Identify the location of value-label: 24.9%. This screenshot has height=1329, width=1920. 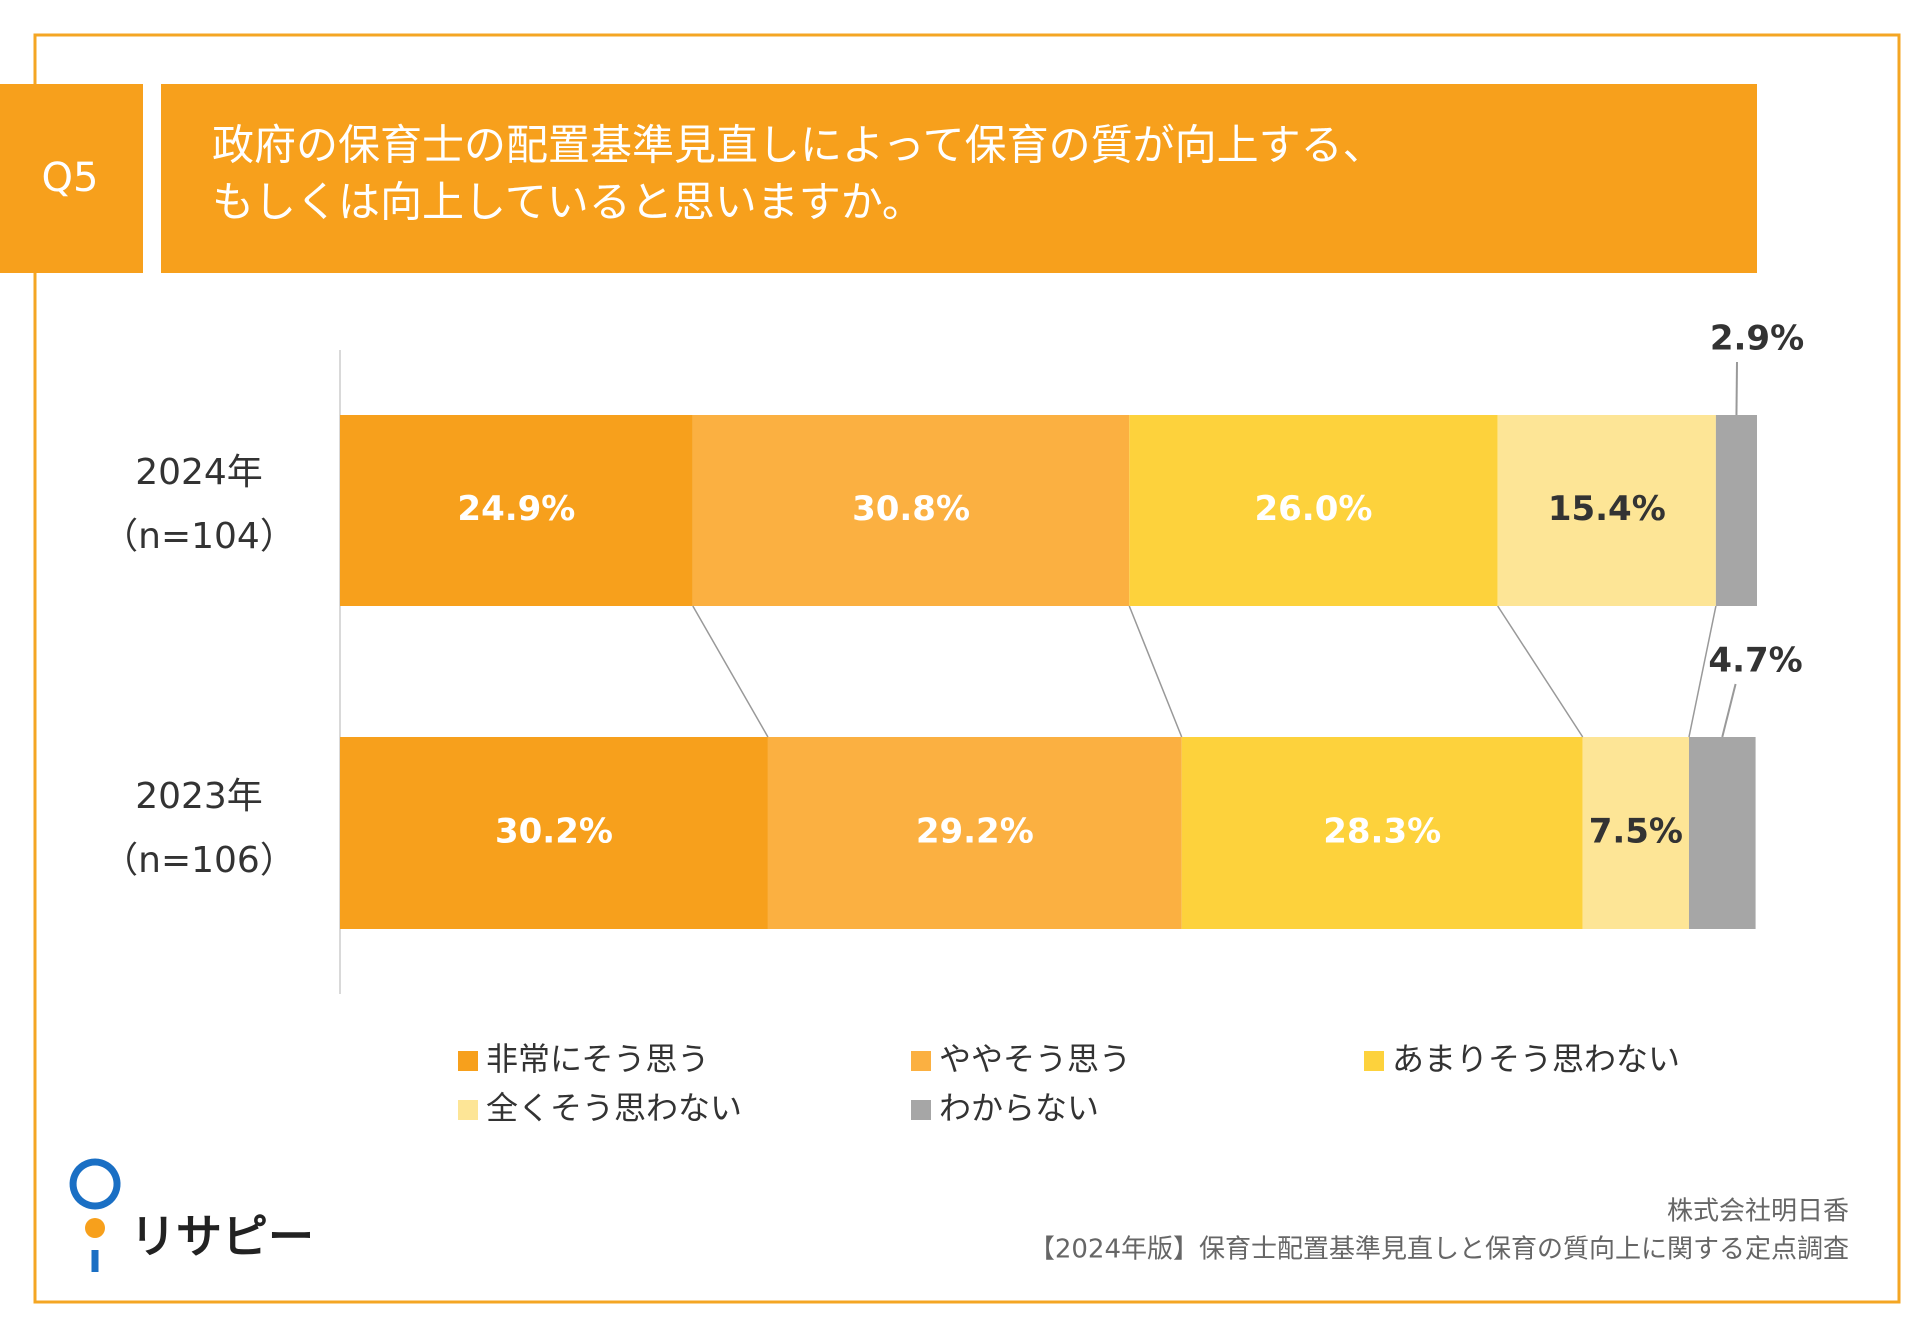
(516, 509).